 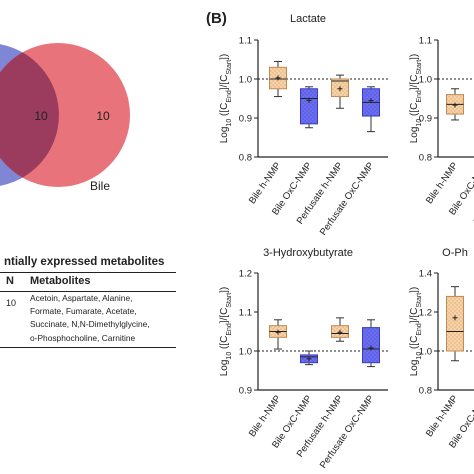 What do you see at coordinates (84, 262) in the screenshot?
I see `table-title: ntially expressed metabolites` at bounding box center [84, 262].